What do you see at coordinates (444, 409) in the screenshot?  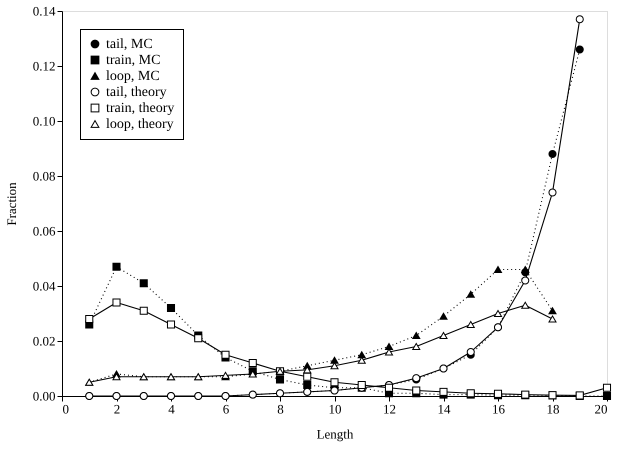 I see `x-tick-label: 14` at bounding box center [444, 409].